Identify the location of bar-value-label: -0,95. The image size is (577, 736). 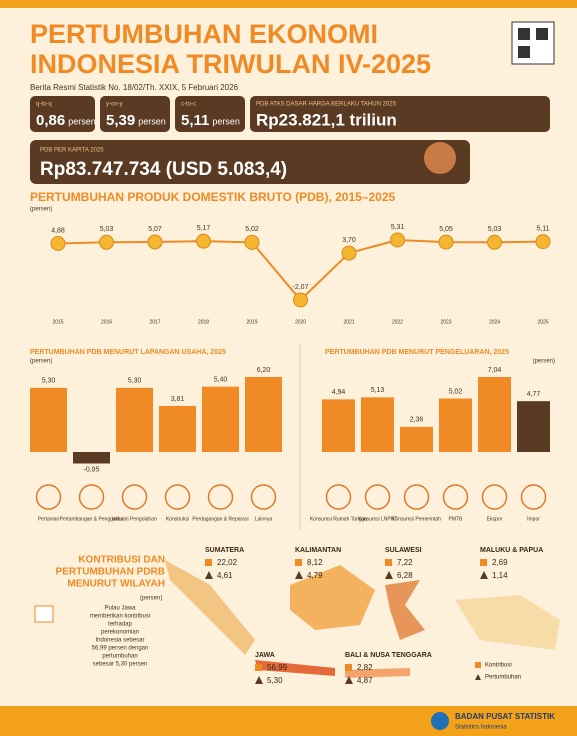
(92, 469).